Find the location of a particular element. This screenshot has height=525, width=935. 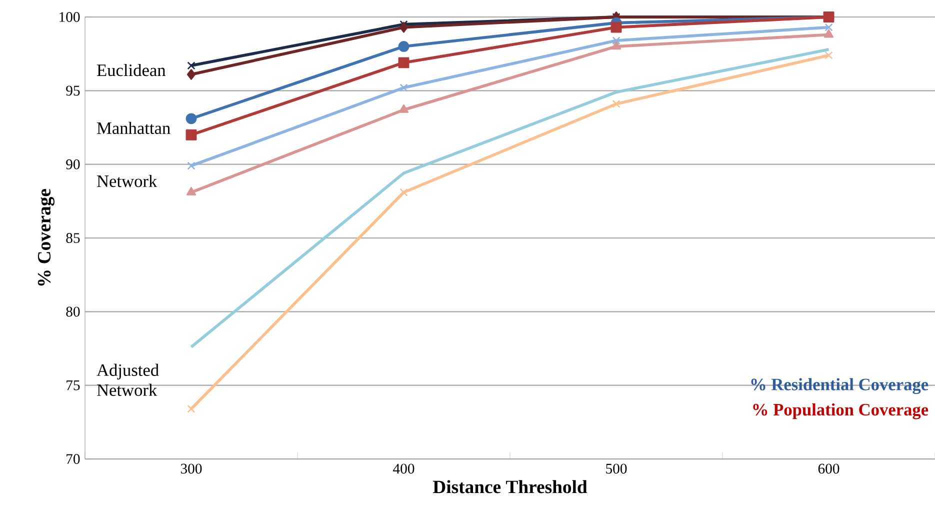

x-tick-label: 400 is located at coordinates (403, 469).